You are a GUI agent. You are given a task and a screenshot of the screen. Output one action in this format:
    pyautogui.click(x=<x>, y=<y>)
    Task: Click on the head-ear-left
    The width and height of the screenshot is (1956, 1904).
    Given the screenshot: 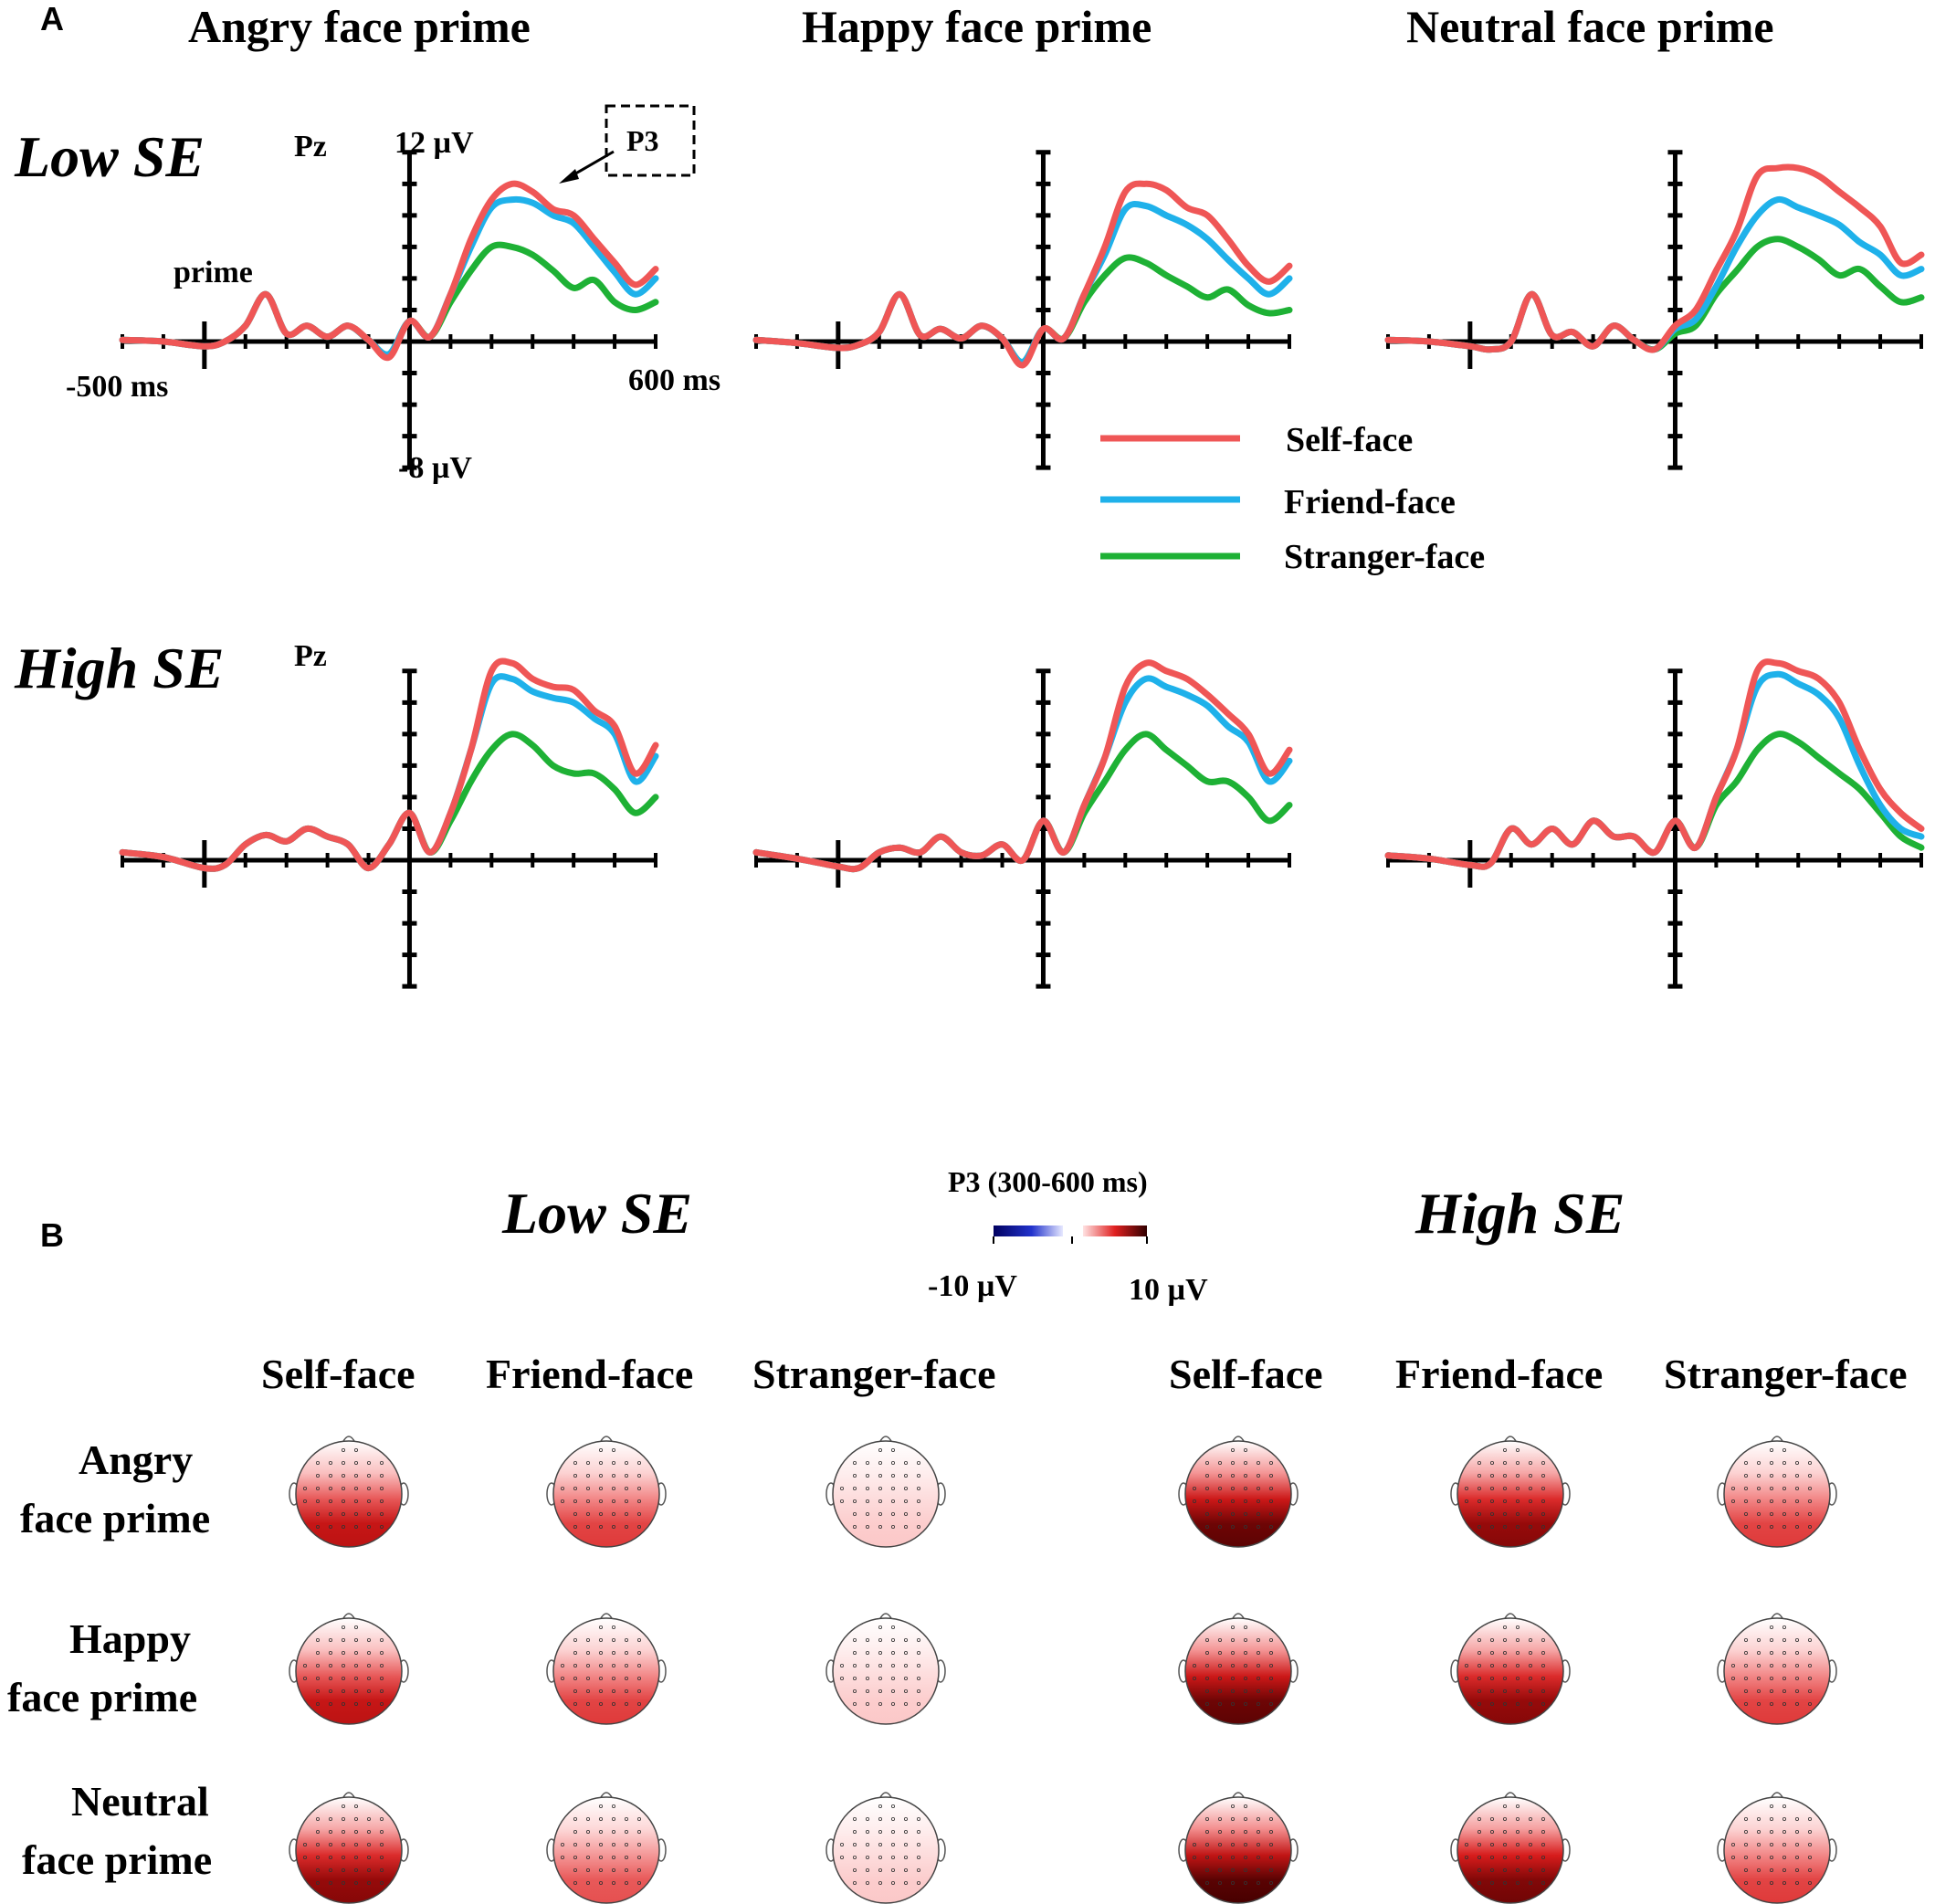 What is the action you would take?
    pyautogui.click(x=1183, y=1671)
    